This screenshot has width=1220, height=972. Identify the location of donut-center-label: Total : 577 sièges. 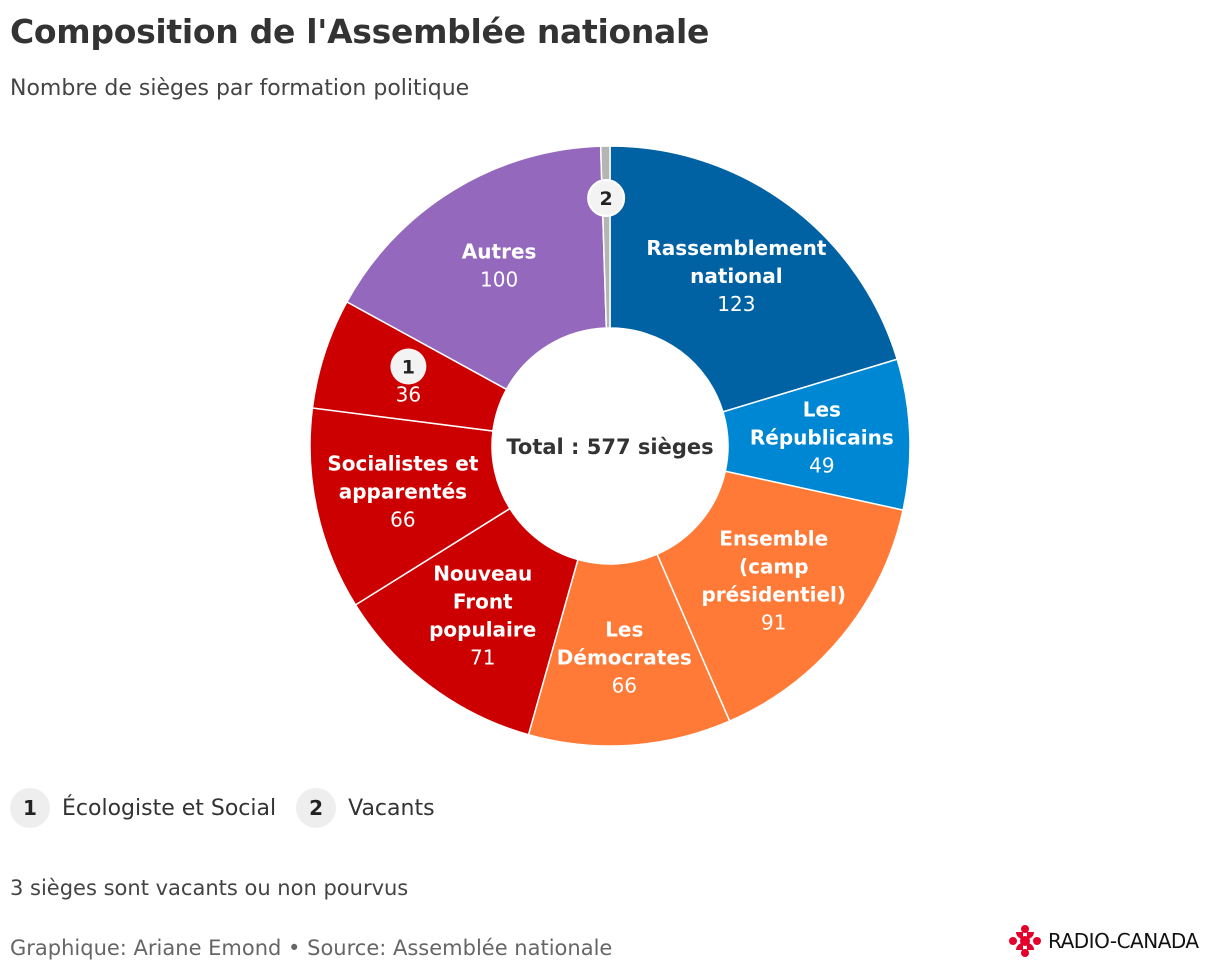
(609, 447).